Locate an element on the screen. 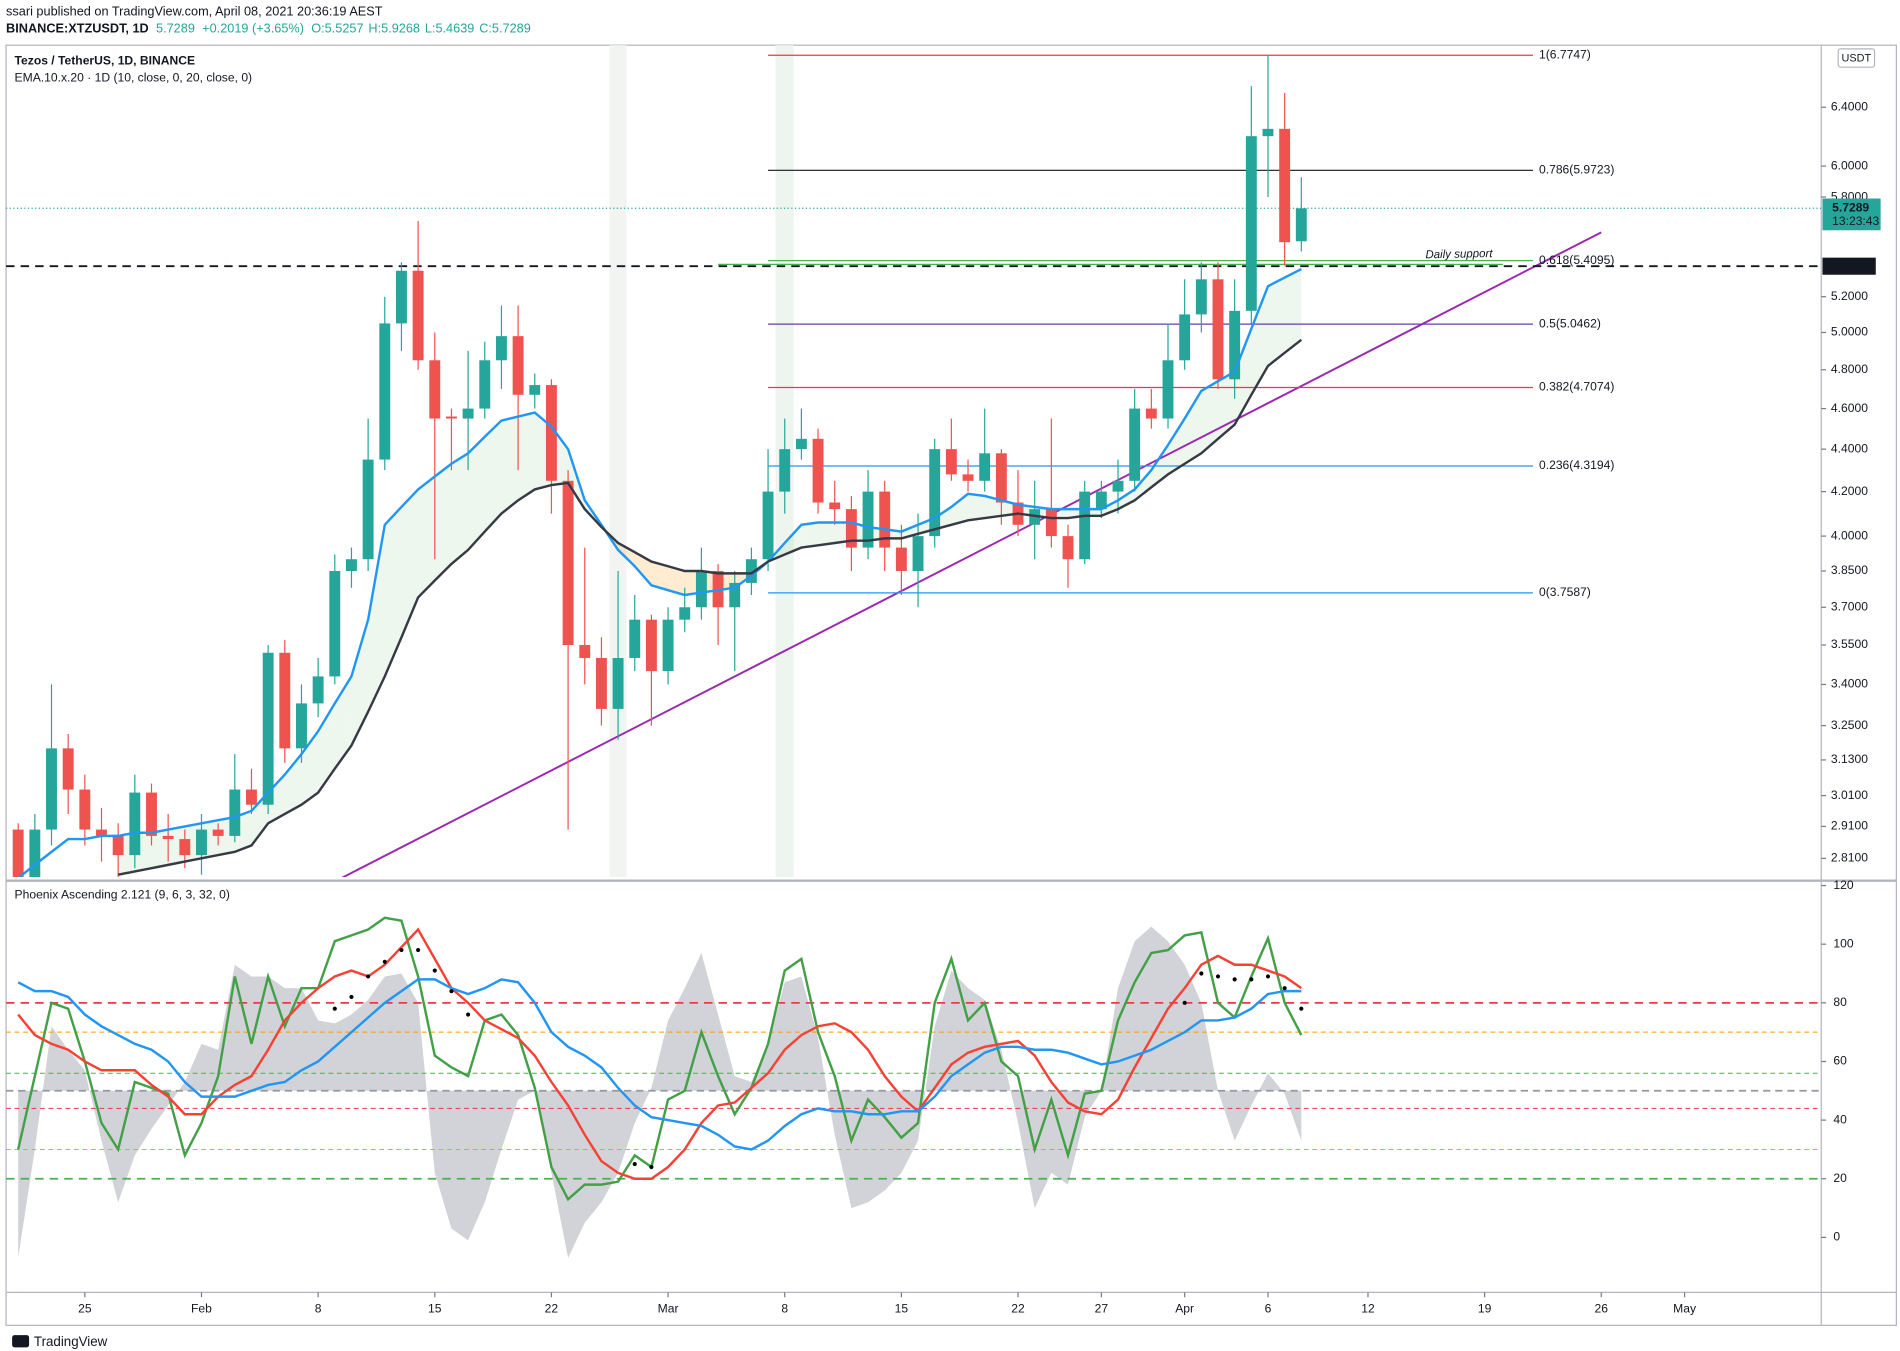  x-tick-label: 25 is located at coordinates (85, 1309).